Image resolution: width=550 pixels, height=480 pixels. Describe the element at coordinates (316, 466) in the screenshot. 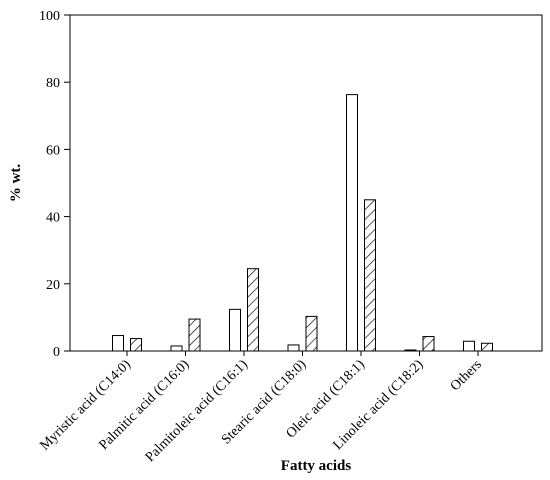

I see `x-axis-title: Fatty acids` at that location.